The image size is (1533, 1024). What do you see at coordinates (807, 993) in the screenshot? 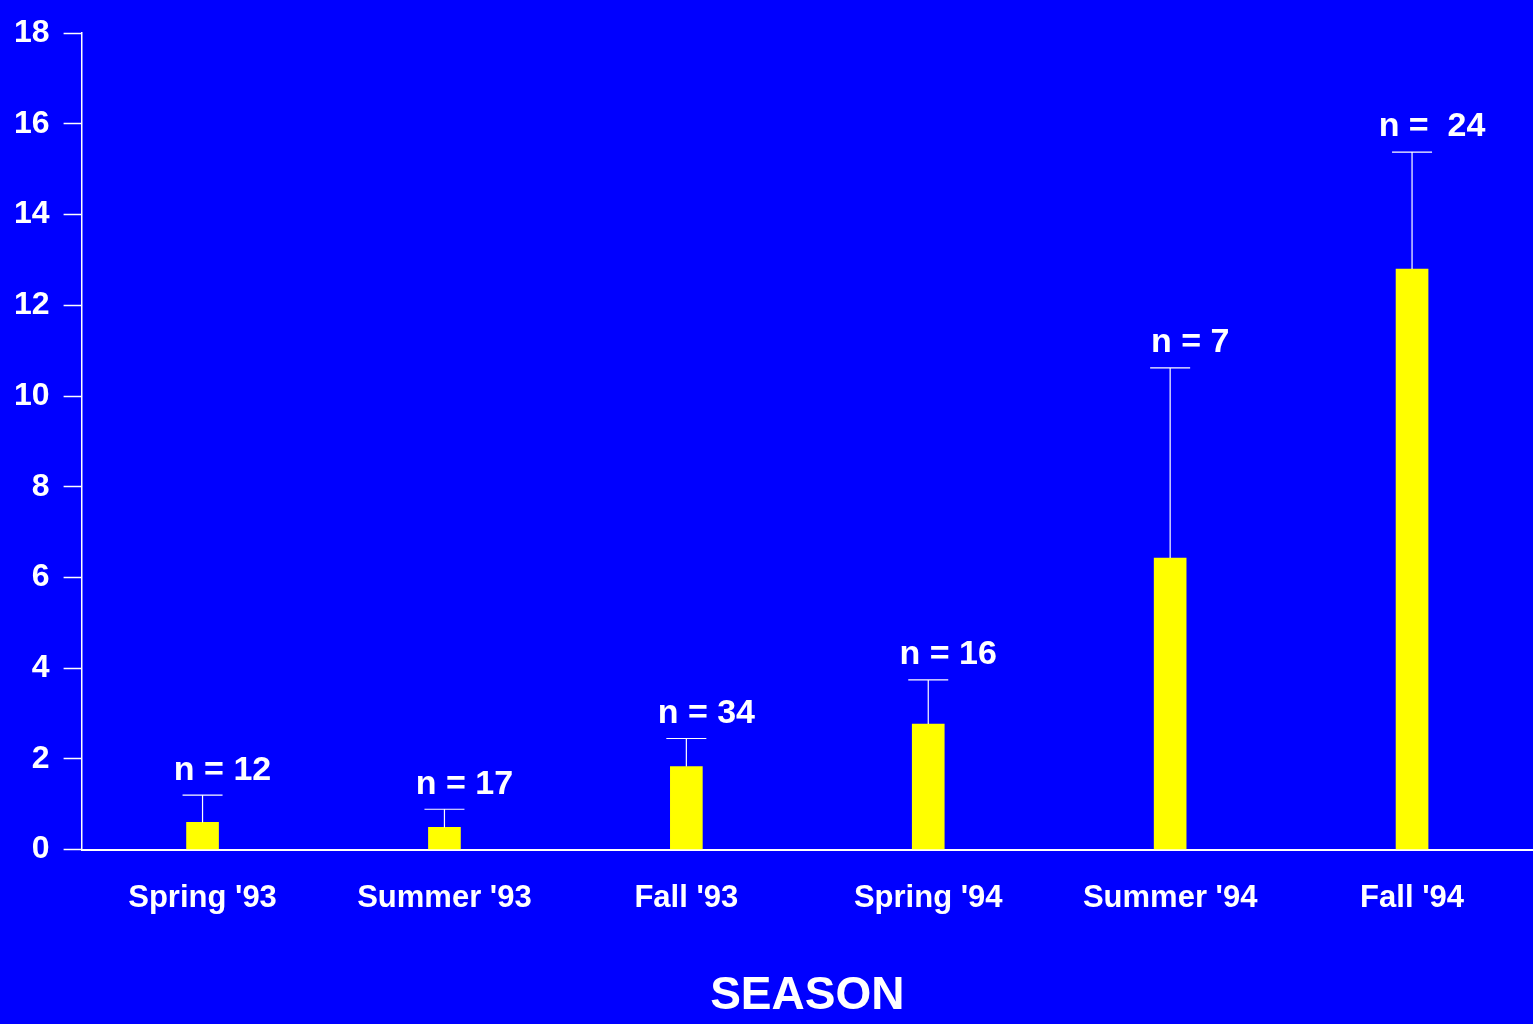
I see `x-axis-title: SEASON` at bounding box center [807, 993].